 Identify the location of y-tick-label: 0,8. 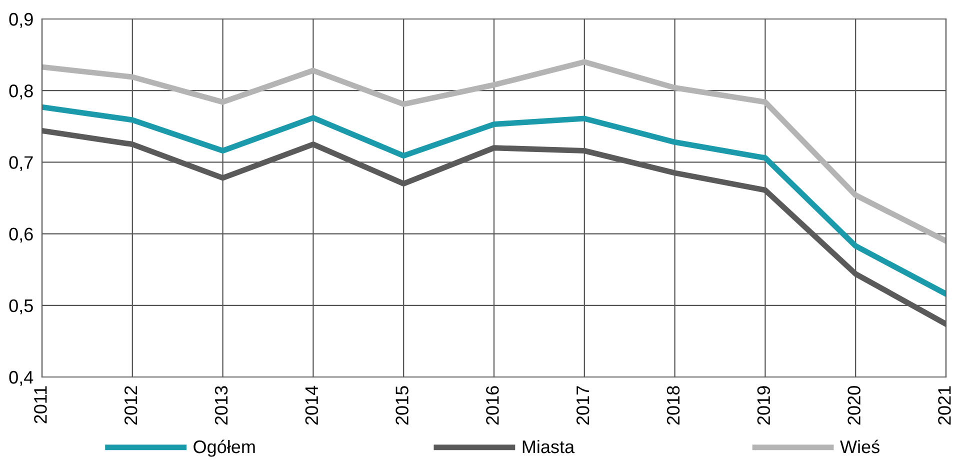
(21, 92).